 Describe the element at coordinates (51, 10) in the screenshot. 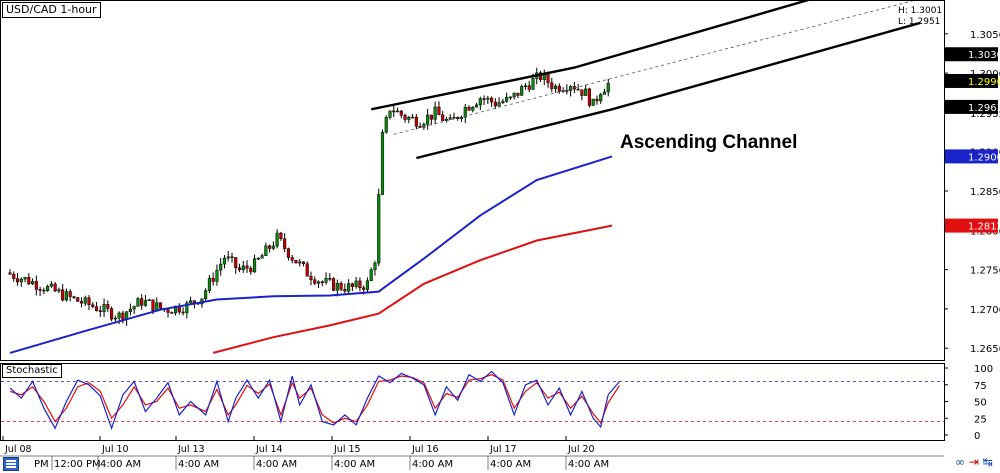

I see `chart-title: USD/CAD 1-hour` at that location.